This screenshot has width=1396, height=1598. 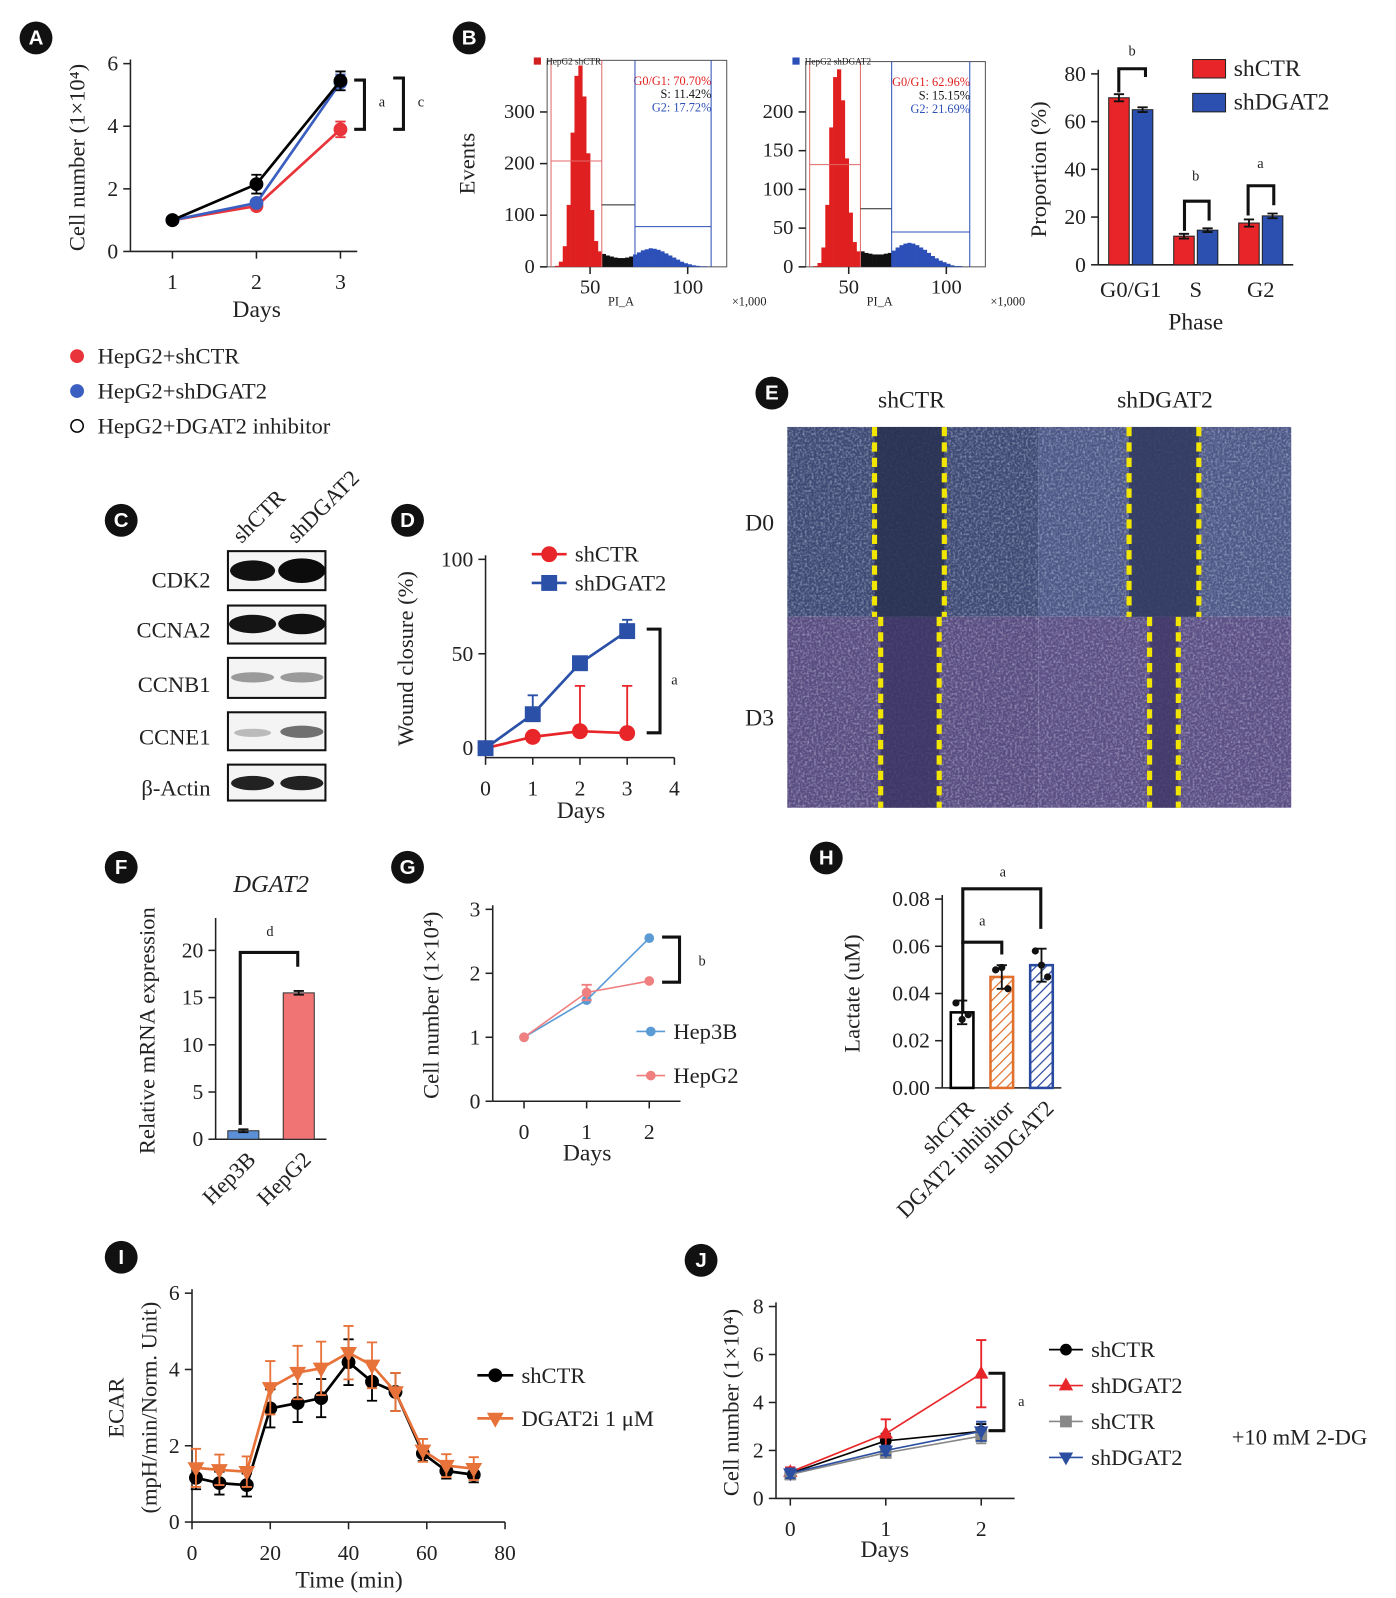 I want to click on x-category-label: G2, so click(x=1261, y=289).